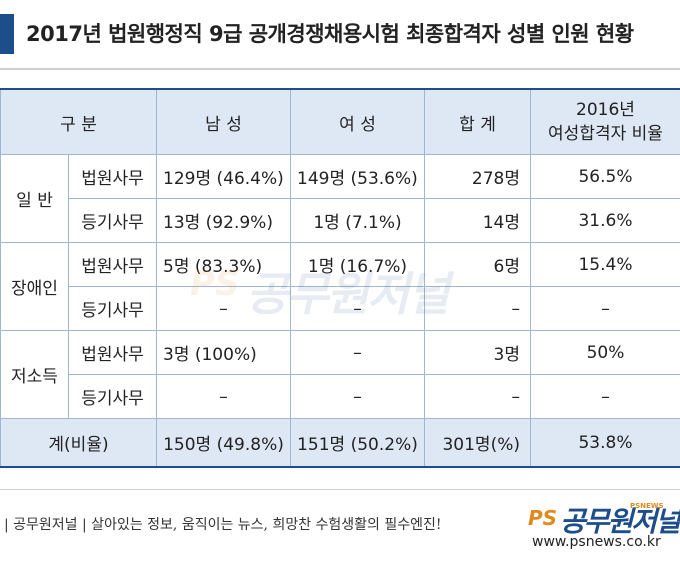 The height and width of the screenshot is (571, 680). What do you see at coordinates (477, 264) in the screenshot?
I see `cell-total: 6명` at bounding box center [477, 264].